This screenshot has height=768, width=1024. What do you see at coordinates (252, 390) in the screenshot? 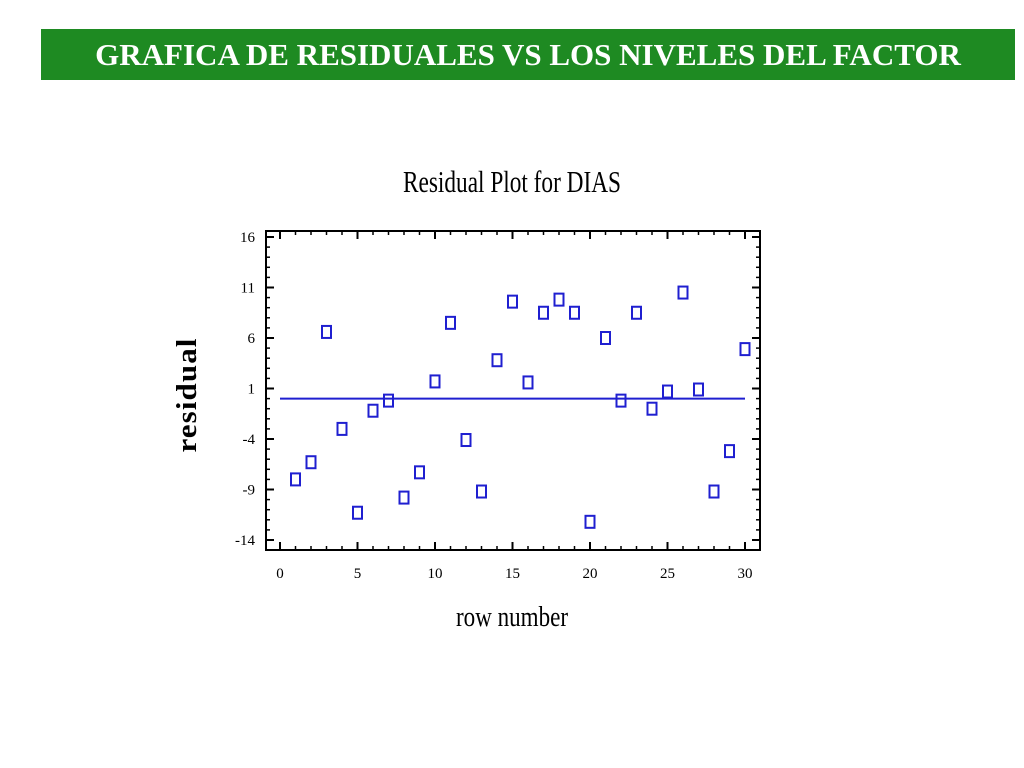
I see `y-tick-label: 1` at bounding box center [252, 390].